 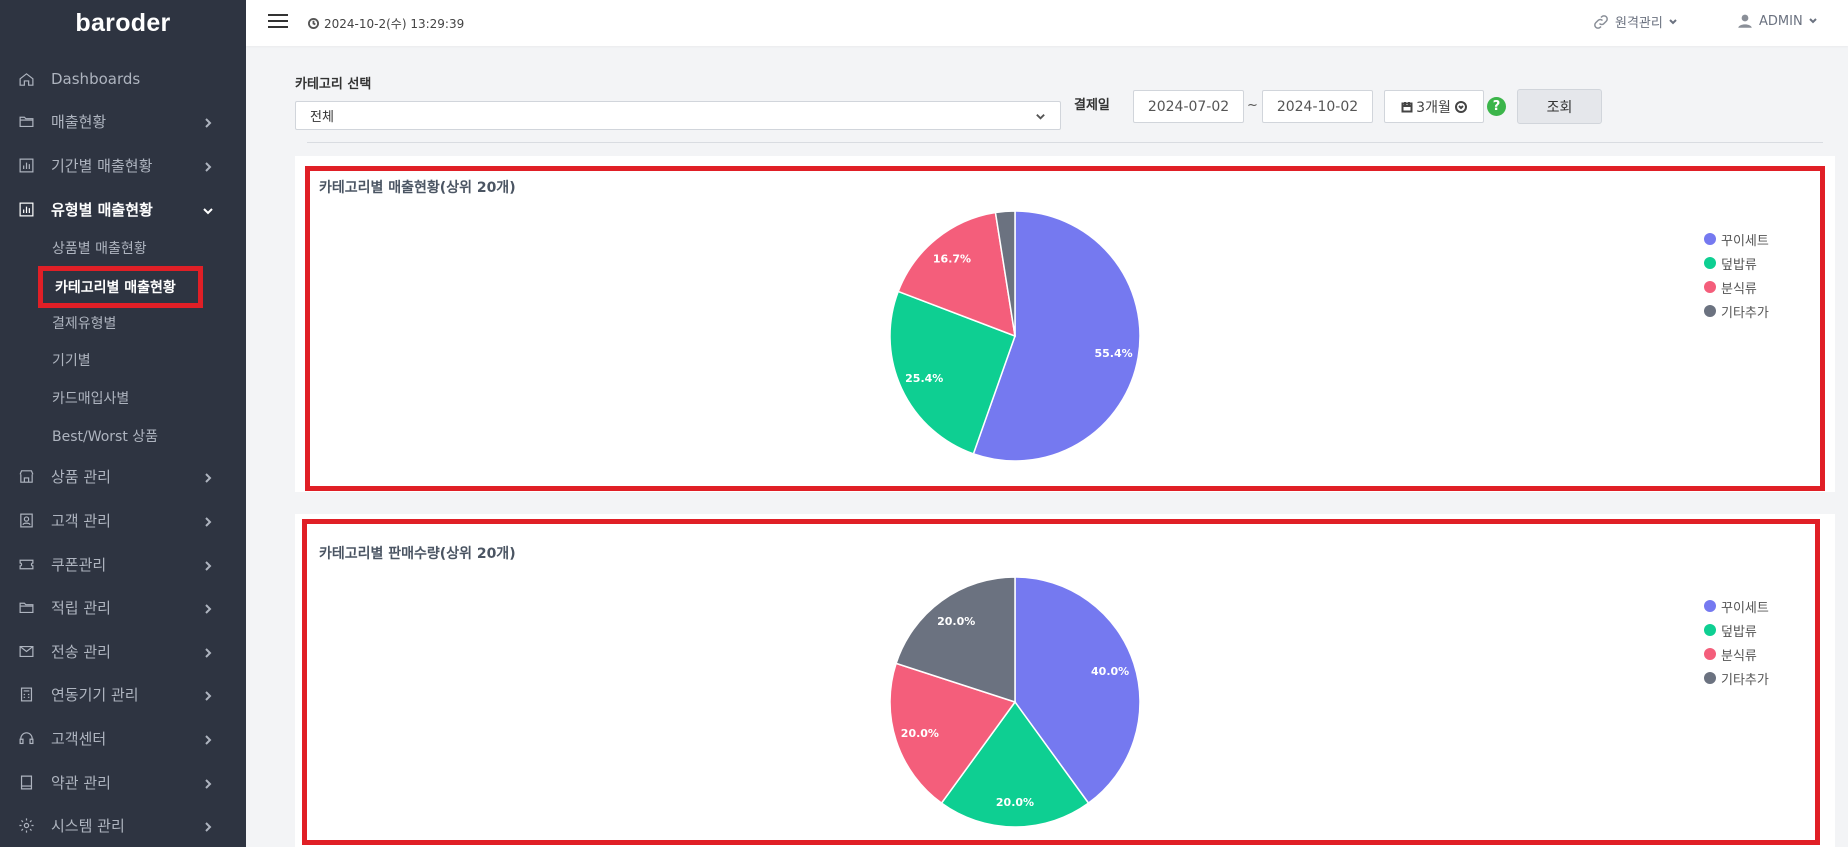 What do you see at coordinates (1639, 23) in the screenshot?
I see `remote-management-label: 원격관리` at bounding box center [1639, 23].